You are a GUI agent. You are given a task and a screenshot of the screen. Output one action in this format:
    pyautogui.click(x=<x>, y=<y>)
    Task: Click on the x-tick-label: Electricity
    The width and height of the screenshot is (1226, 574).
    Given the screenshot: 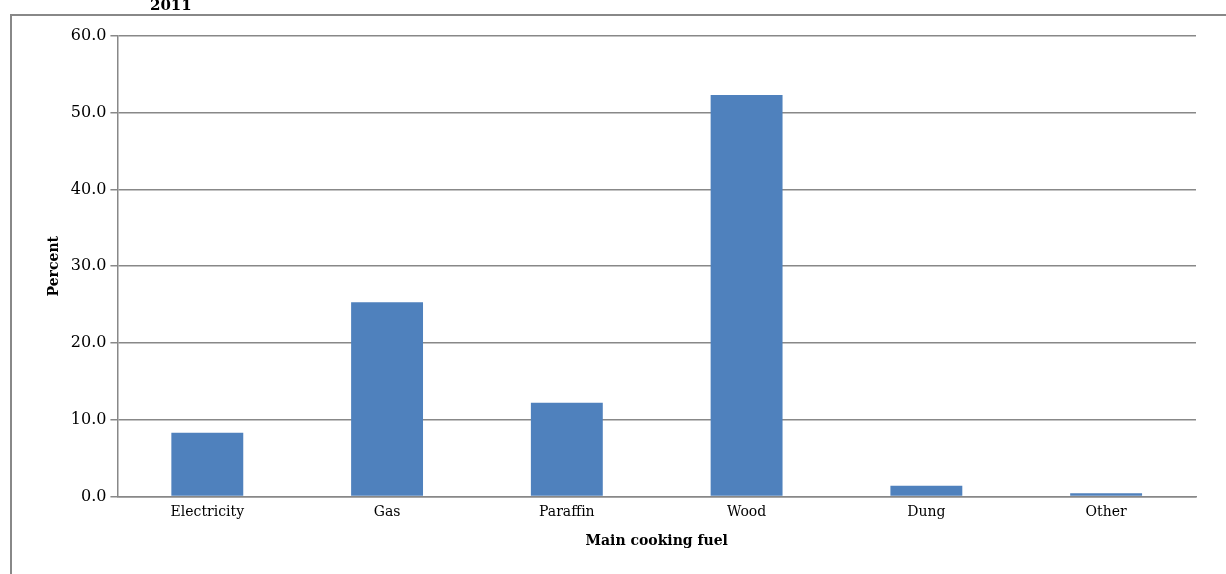 What is the action you would take?
    pyautogui.click(x=207, y=511)
    